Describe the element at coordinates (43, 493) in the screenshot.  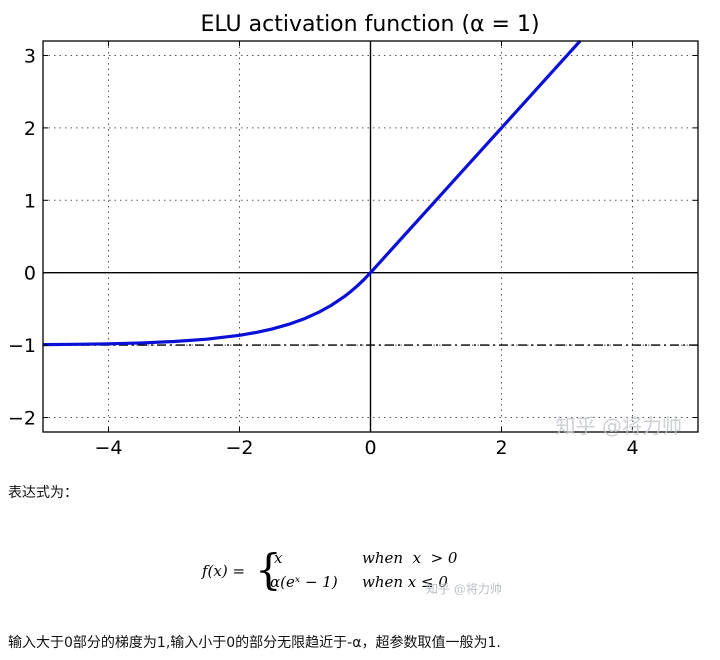
I see `intro-text: 表达式为：` at that location.